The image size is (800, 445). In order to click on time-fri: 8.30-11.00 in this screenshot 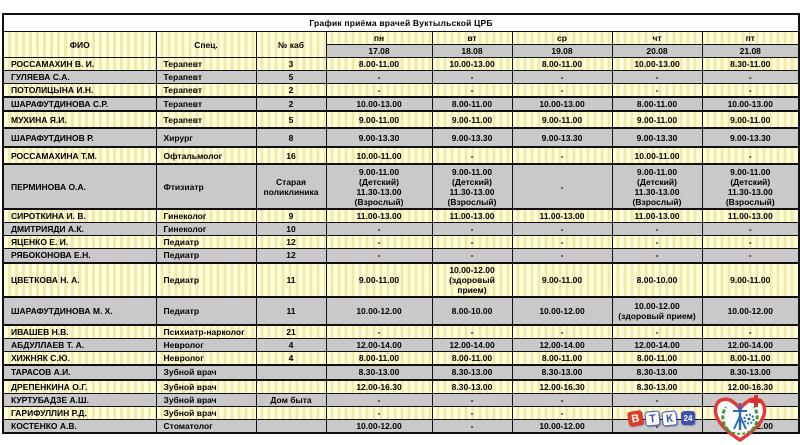, I will do `click(750, 64)`.